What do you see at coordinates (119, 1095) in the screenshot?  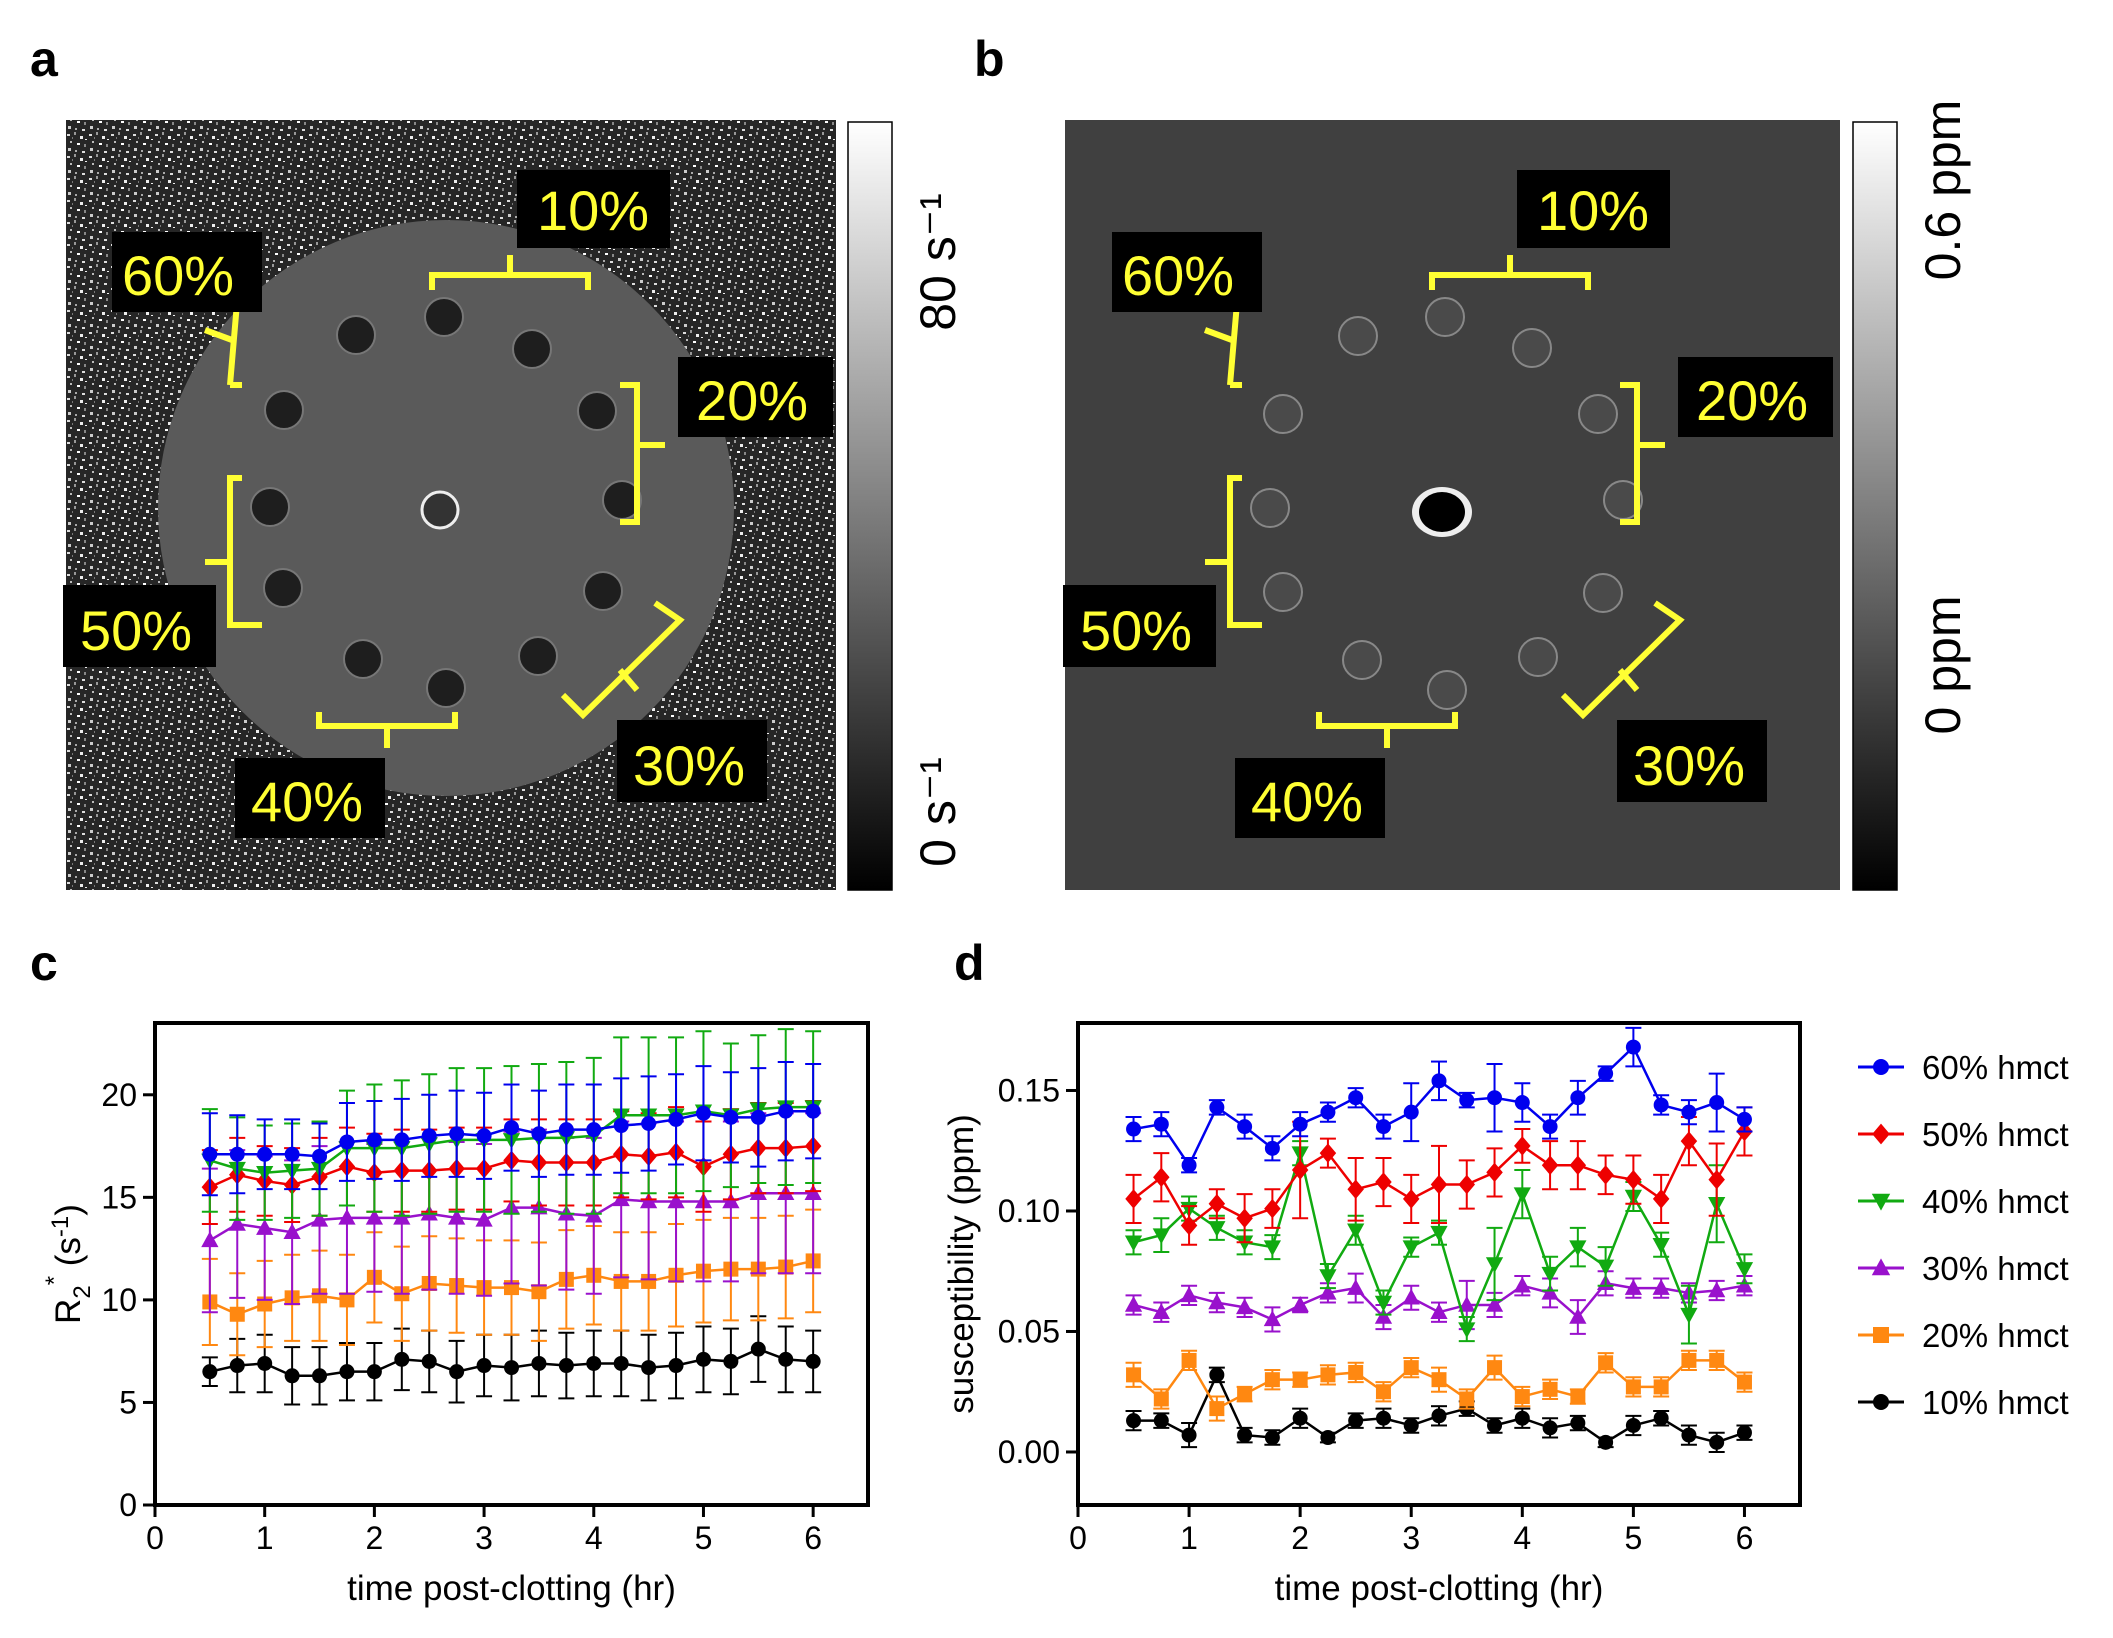 I see `y-tick-label: 20` at bounding box center [119, 1095].